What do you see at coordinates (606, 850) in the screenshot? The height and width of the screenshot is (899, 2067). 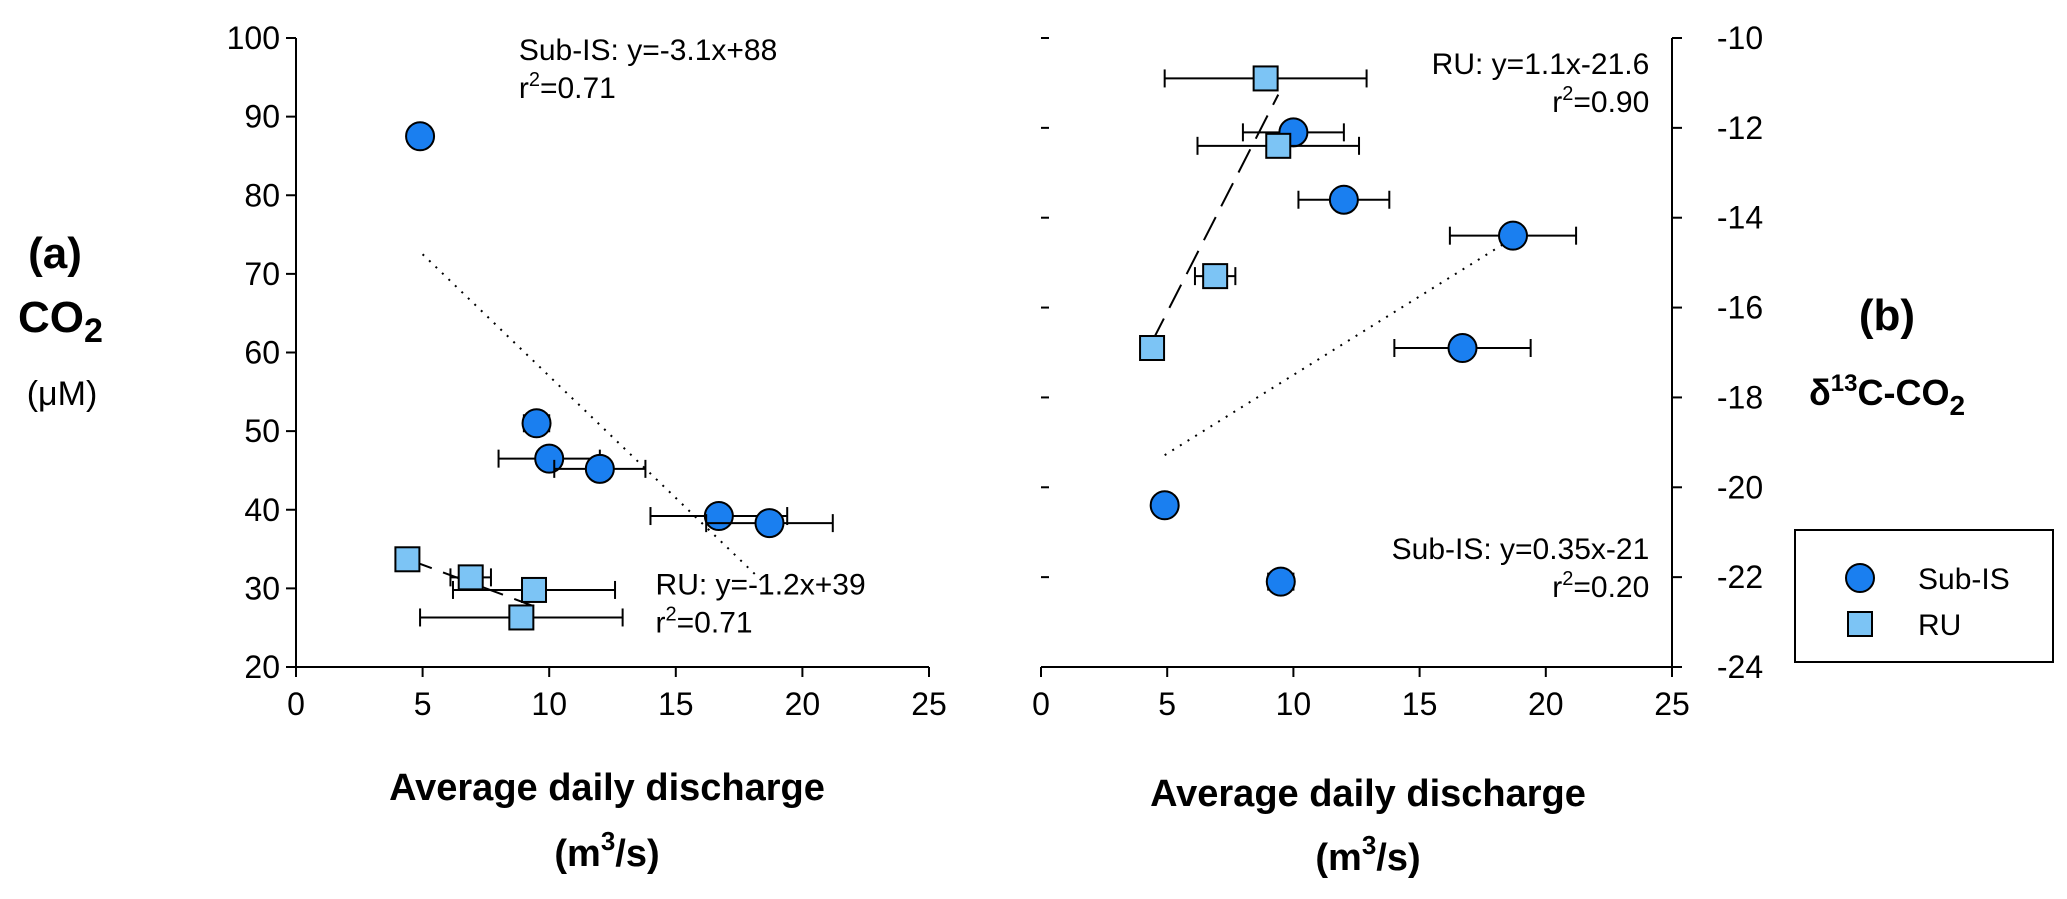 I see `panel-a-xlabel-line2: (m3/s)` at bounding box center [606, 850].